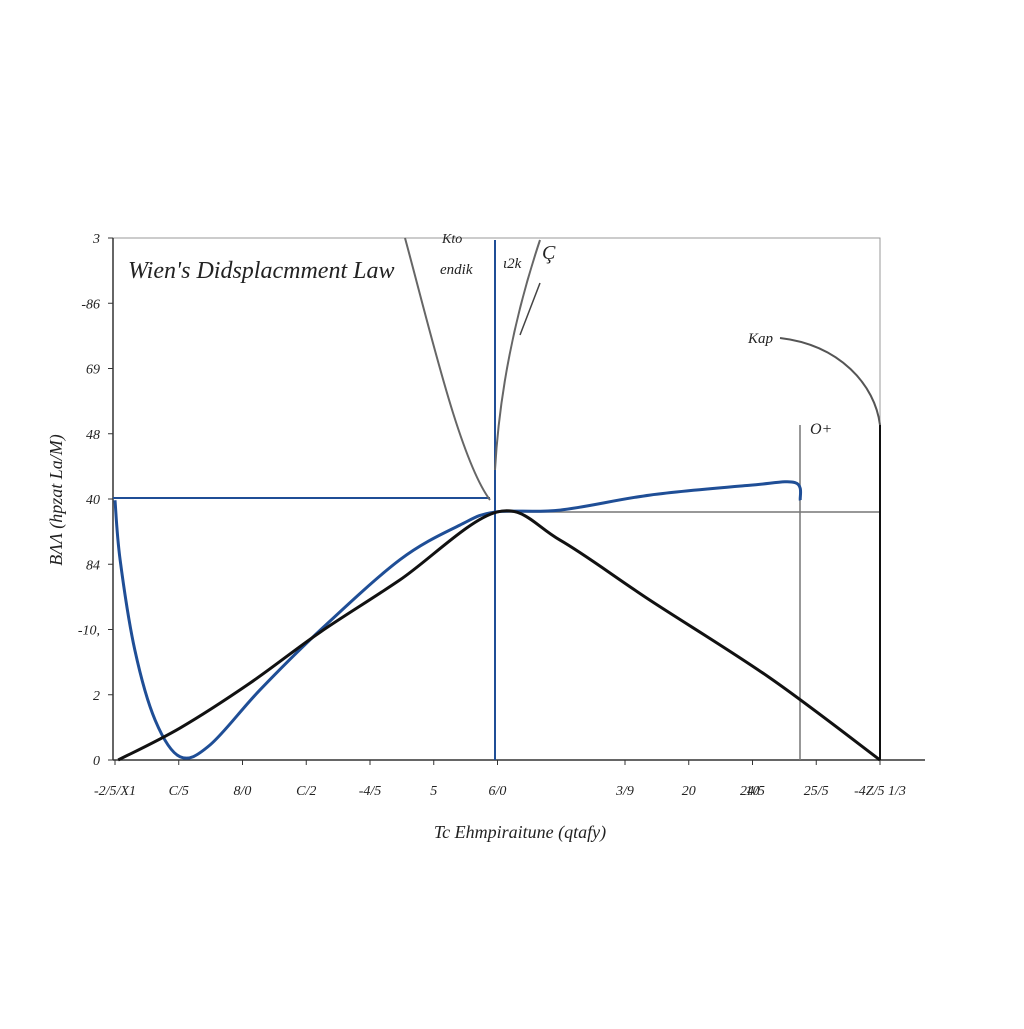 The height and width of the screenshot is (1029, 1024). Describe the element at coordinates (90, 304) in the screenshot. I see `y-tick-label: -86` at that location.